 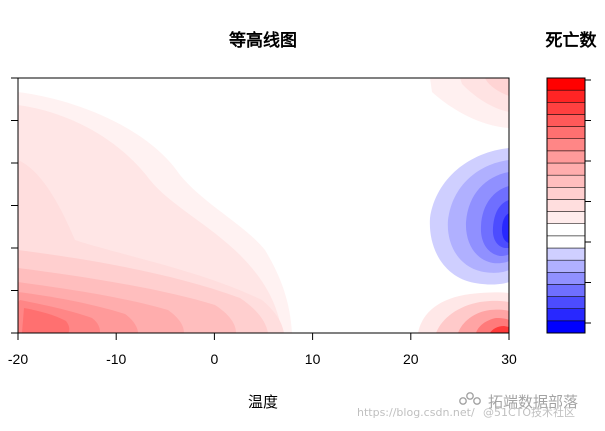 I want to click on watermark: 拓端数据部落 https://blog.csdn.net/ @51CTO技术社区, so click(x=467, y=405).